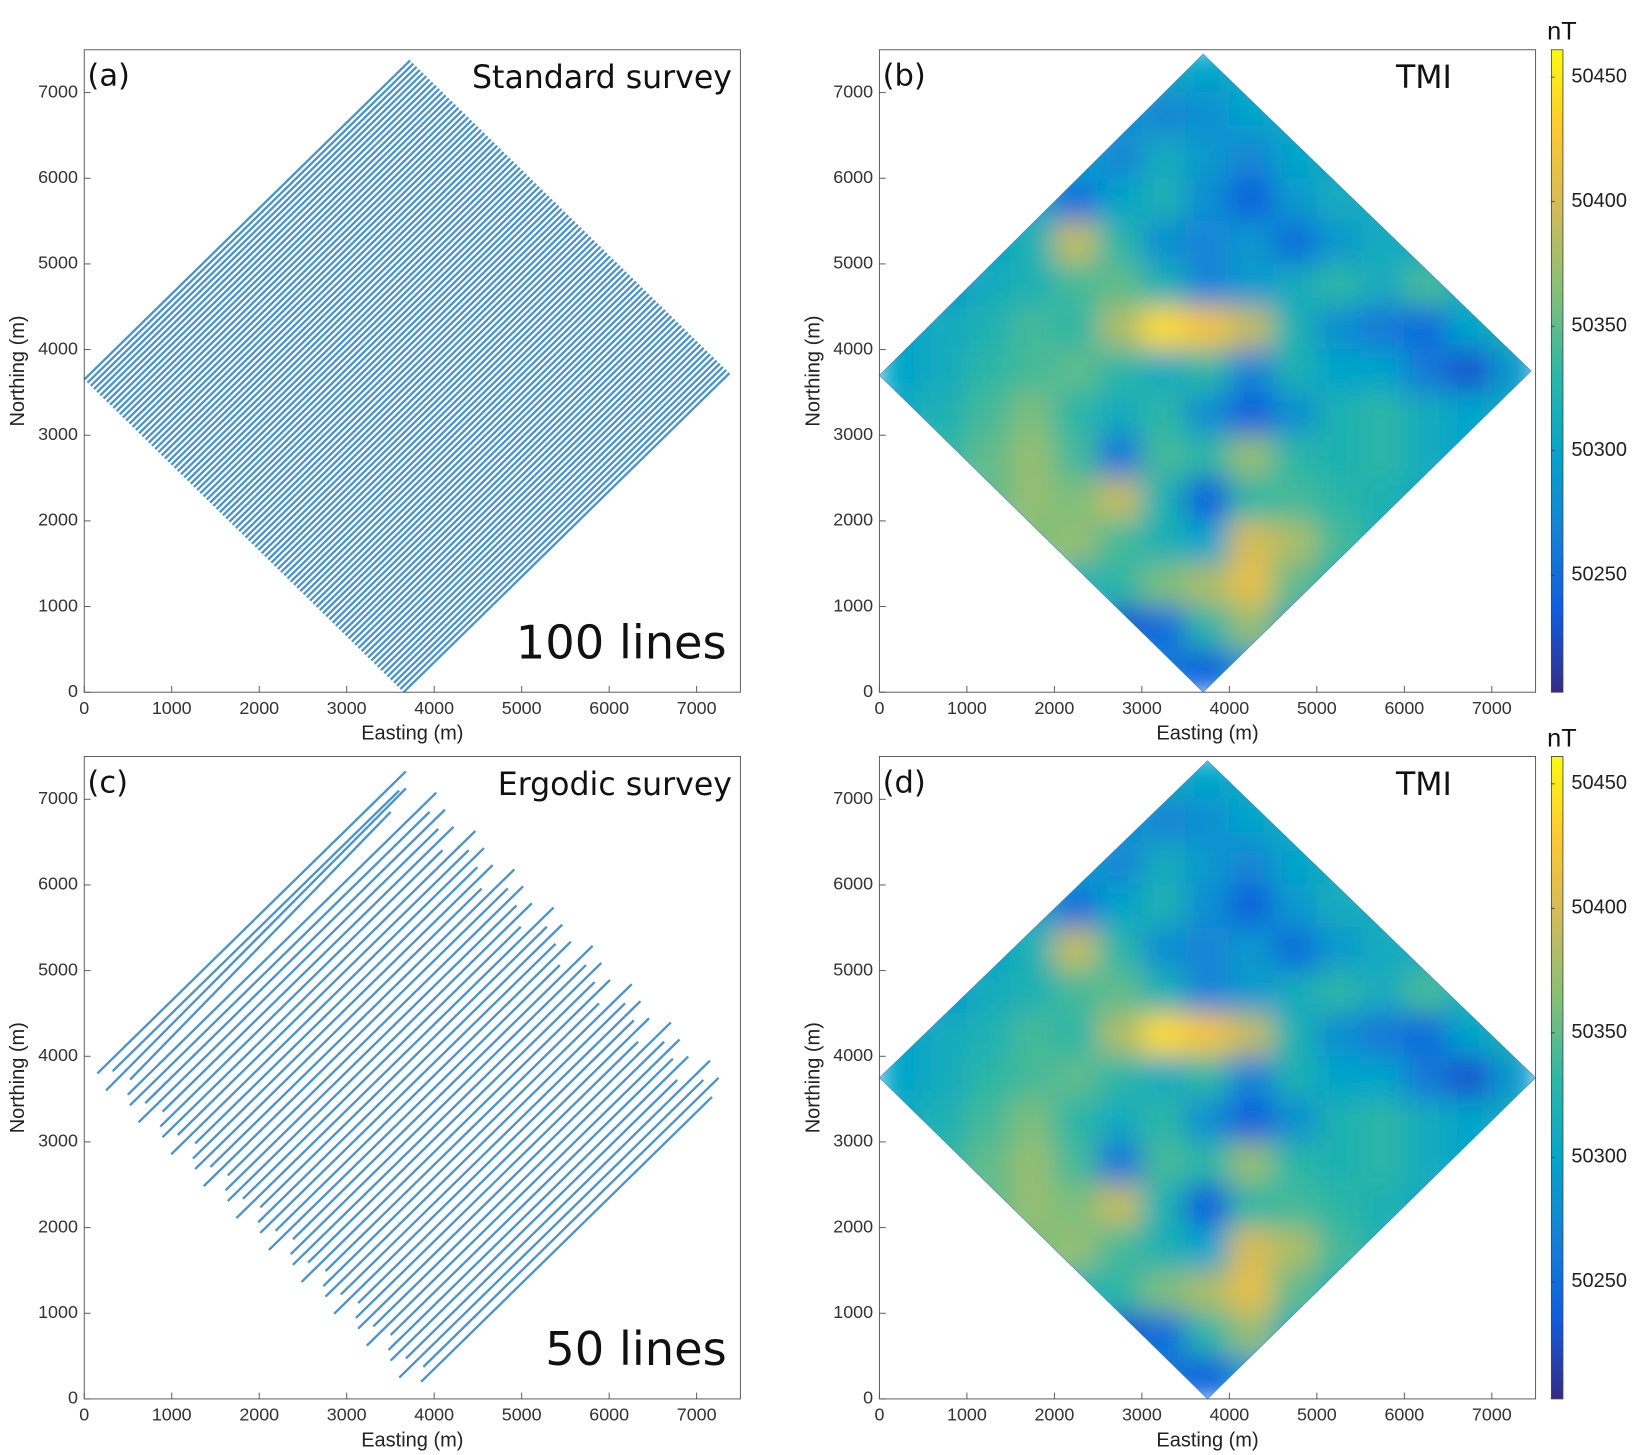 The width and height of the screenshot is (1643, 1455). Describe the element at coordinates (1142, 1415) in the screenshot. I see `x-tick-label: 3000` at that location.